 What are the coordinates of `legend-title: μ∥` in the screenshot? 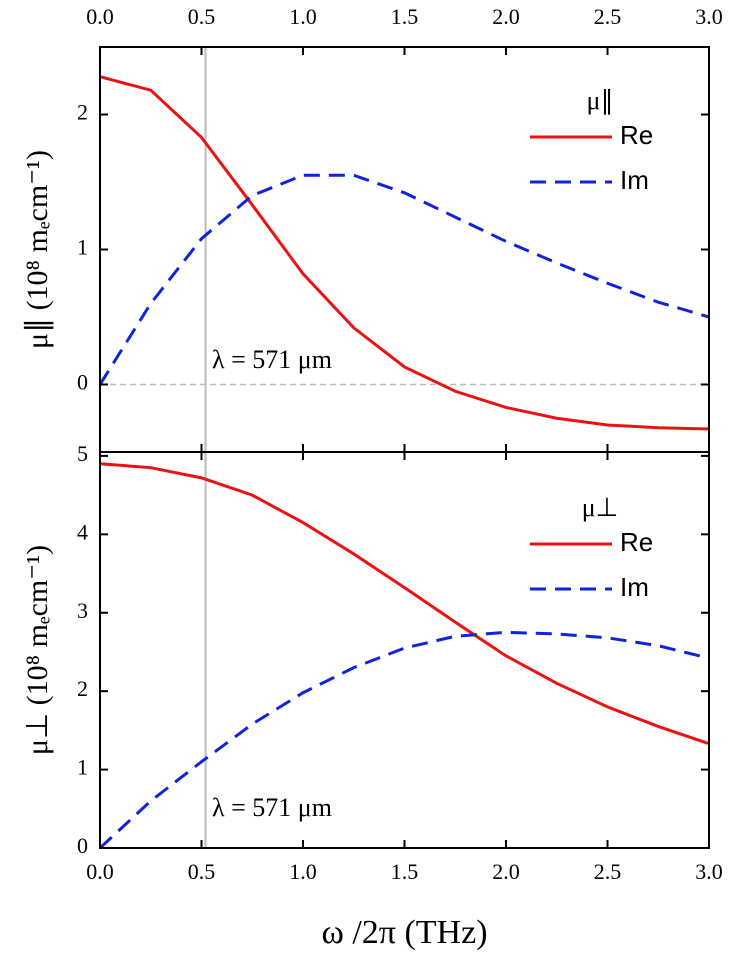 It's located at (600, 100).